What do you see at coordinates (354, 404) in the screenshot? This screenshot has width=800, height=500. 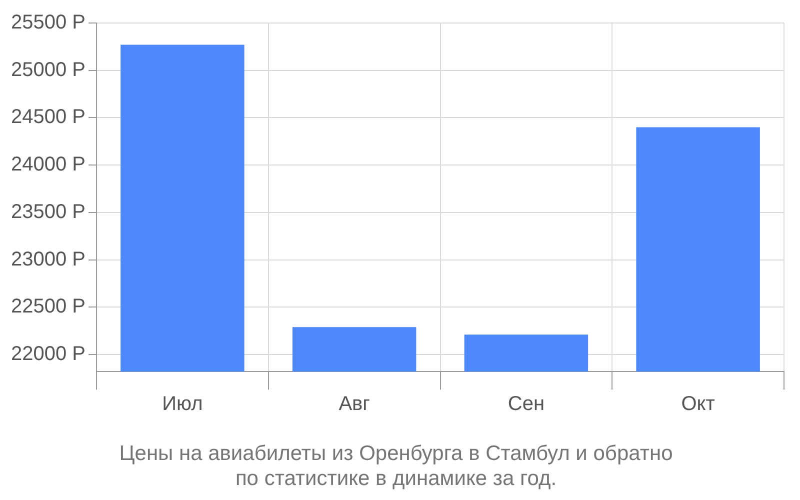 I see `x-tick-label: Авг` at bounding box center [354, 404].